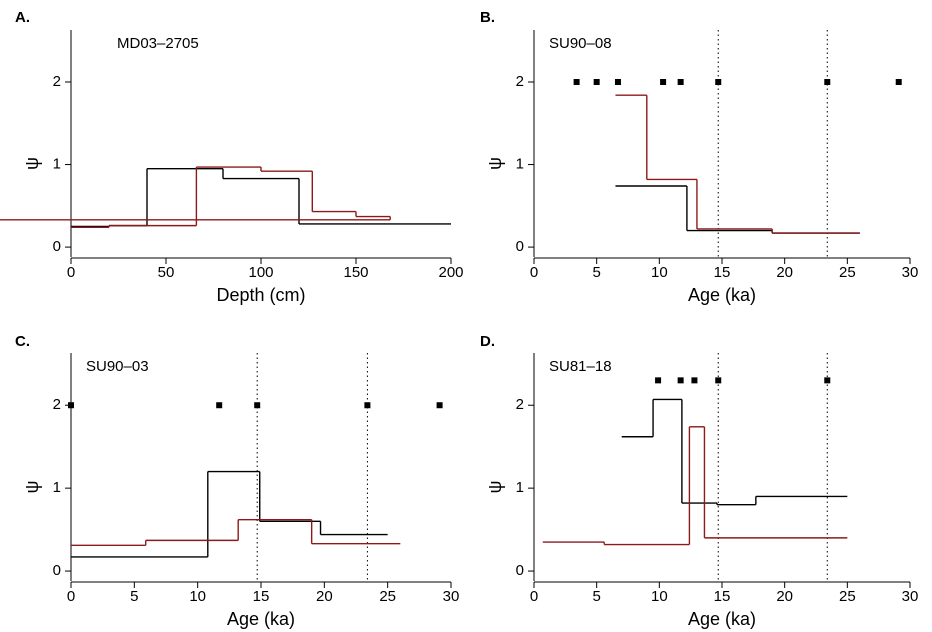 Image resolution: width=932 pixels, height=632 pixels. Describe the element at coordinates (22, 17) in the screenshot. I see `panel-label: A.` at that location.